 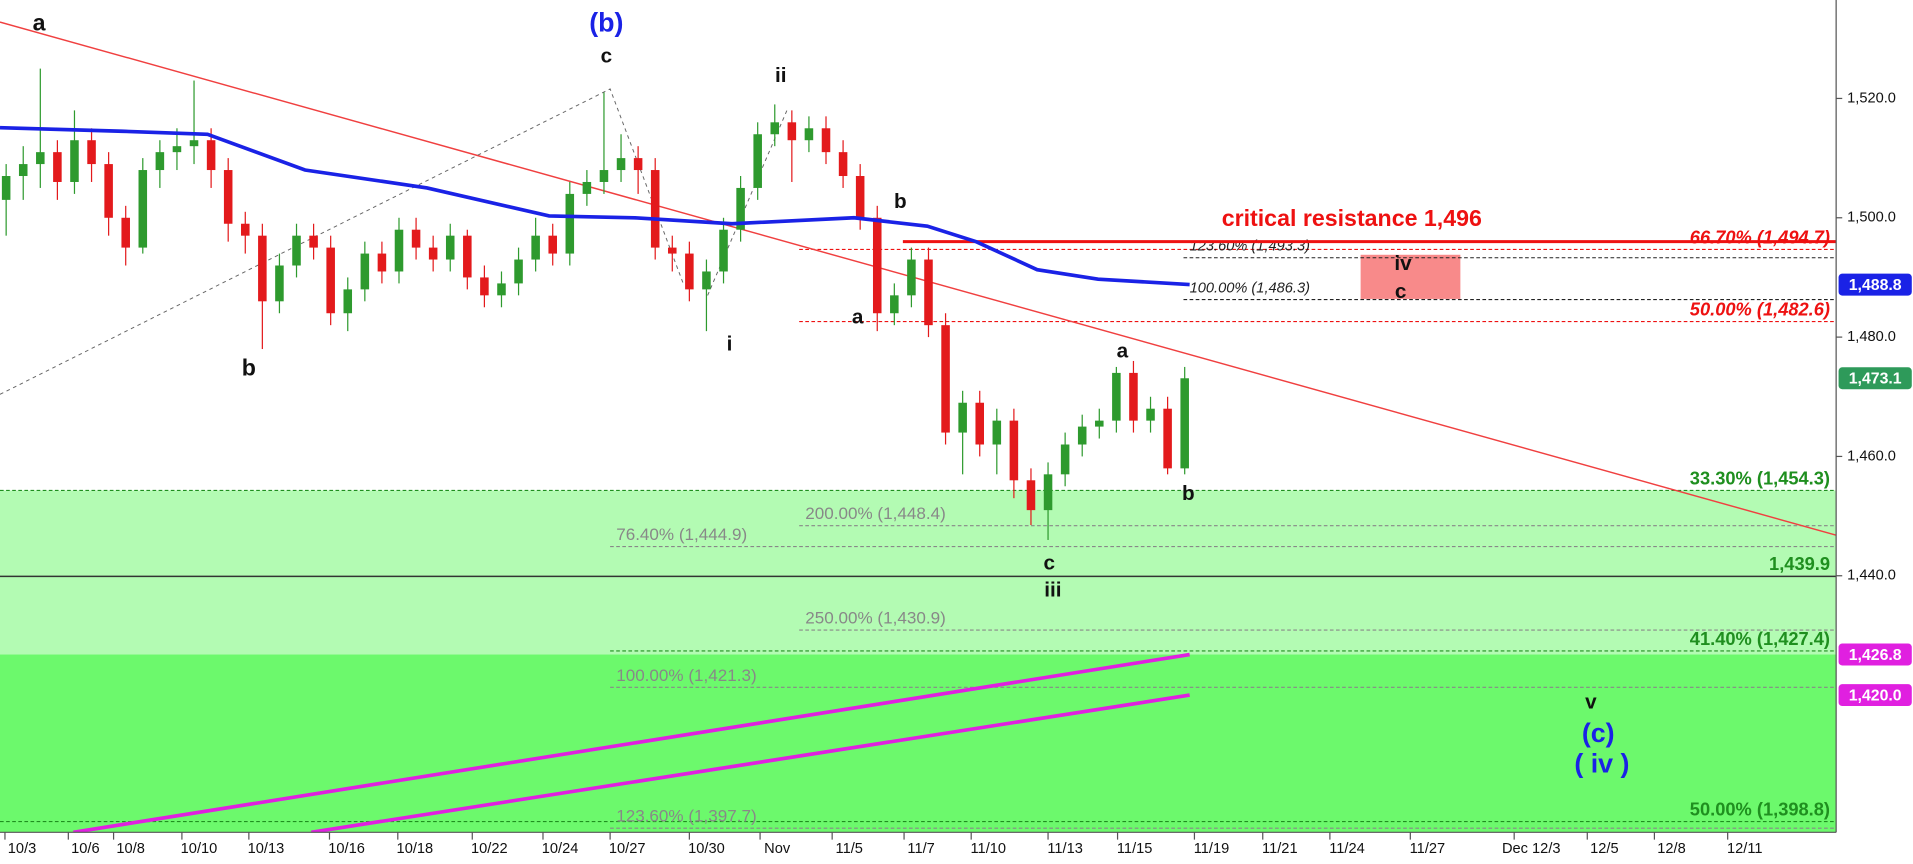 What do you see at coordinates (560, 849) in the screenshot?
I see `x-tick-label: 10/24` at bounding box center [560, 849].